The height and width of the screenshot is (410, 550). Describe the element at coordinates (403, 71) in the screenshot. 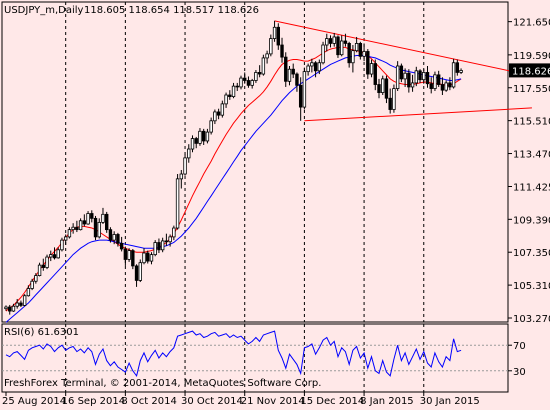

I see `price-chart-trendlines` at that location.